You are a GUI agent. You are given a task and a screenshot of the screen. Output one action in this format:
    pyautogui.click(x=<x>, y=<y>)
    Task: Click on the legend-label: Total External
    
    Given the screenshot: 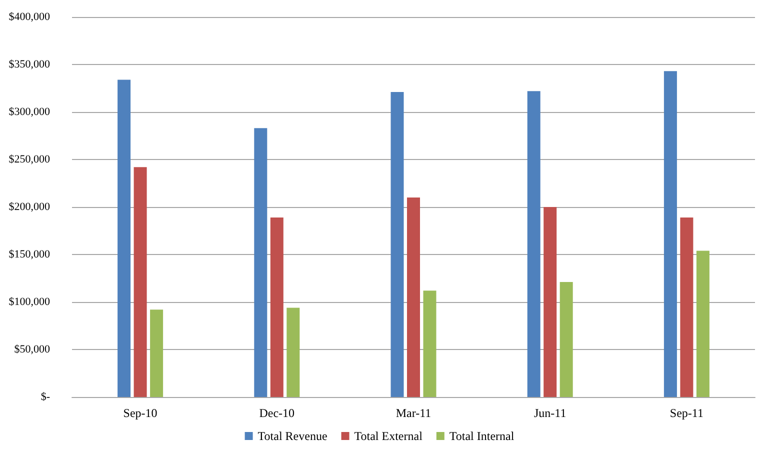 What is the action you would take?
    pyautogui.click(x=389, y=436)
    